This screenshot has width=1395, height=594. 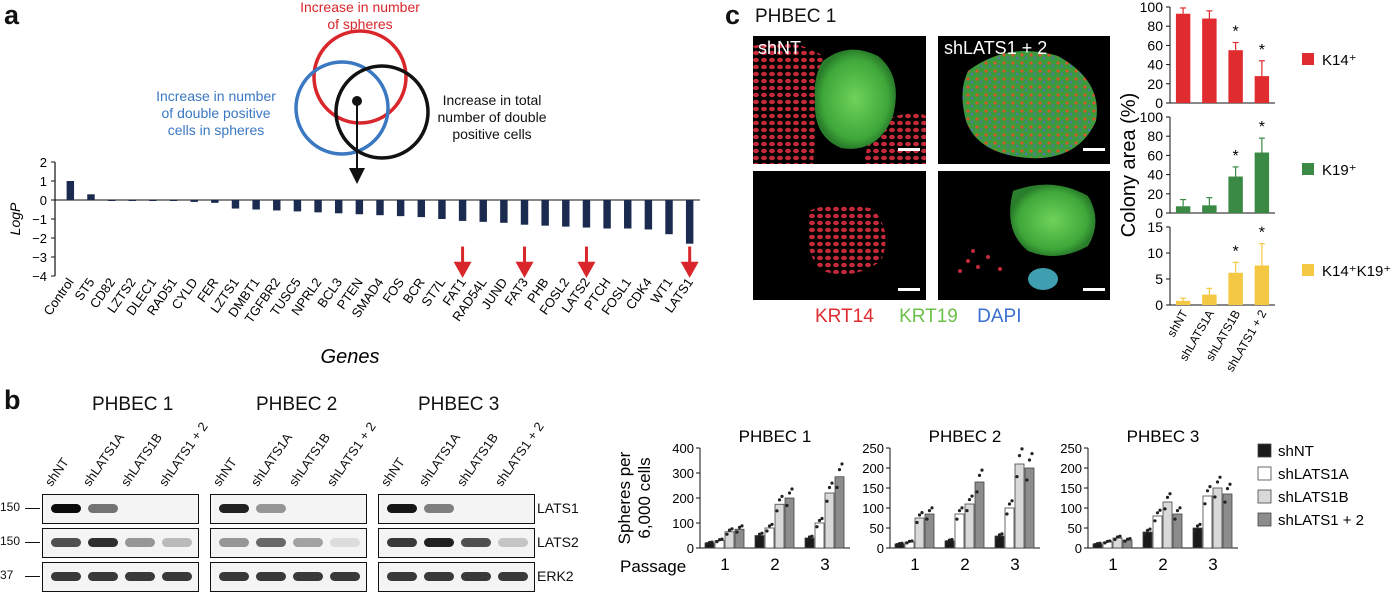 What do you see at coordinates (15, 218) in the screenshot?
I see `y-axis-label: LogP` at bounding box center [15, 218].